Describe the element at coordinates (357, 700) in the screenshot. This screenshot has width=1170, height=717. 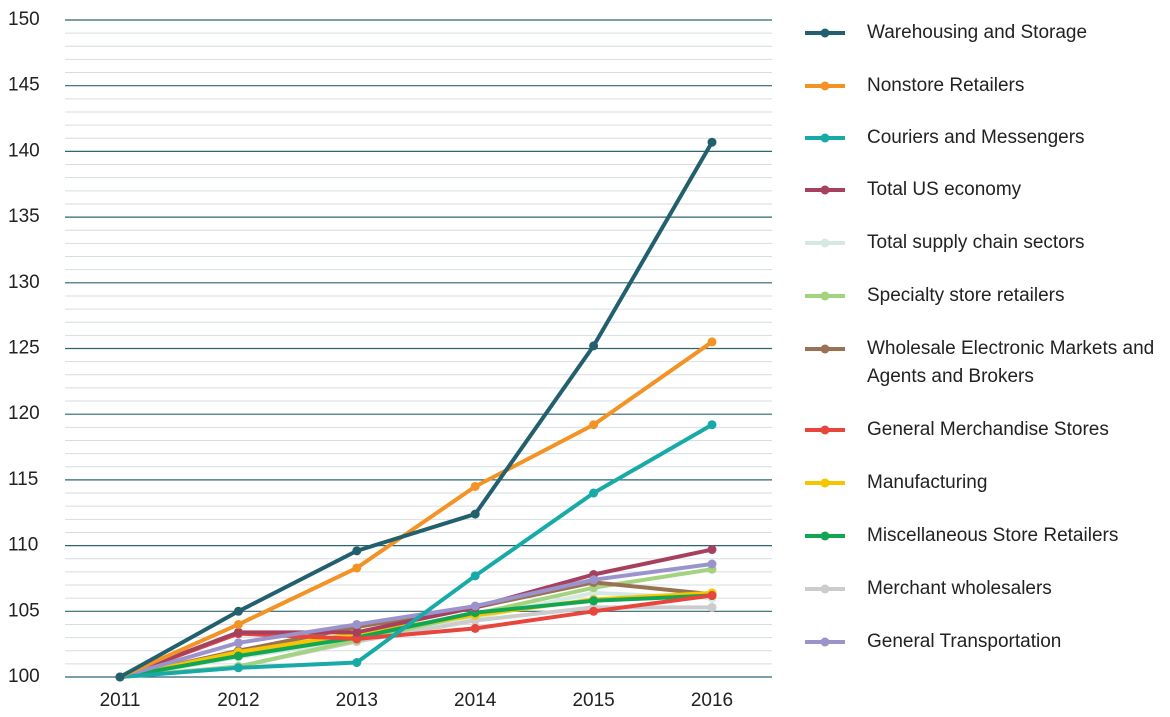
I see `x-tick-label: 2013` at that location.